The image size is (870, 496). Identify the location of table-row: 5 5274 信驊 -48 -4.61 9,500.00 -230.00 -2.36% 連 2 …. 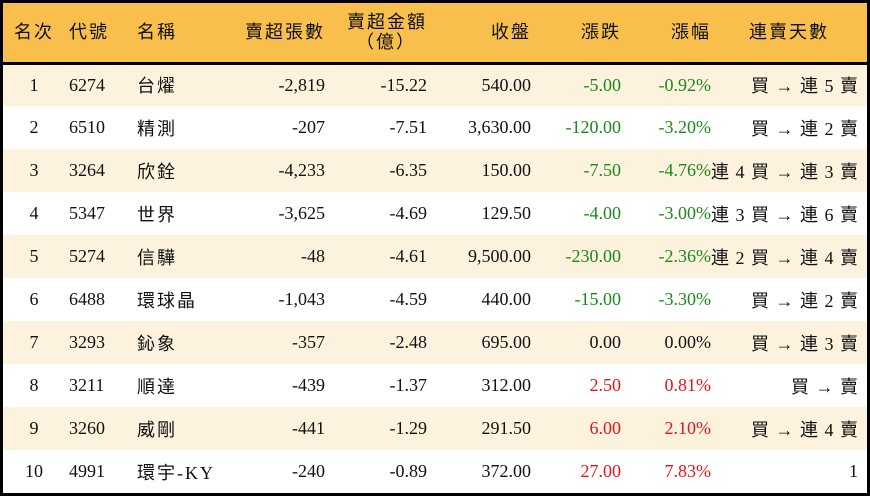
(435, 256).